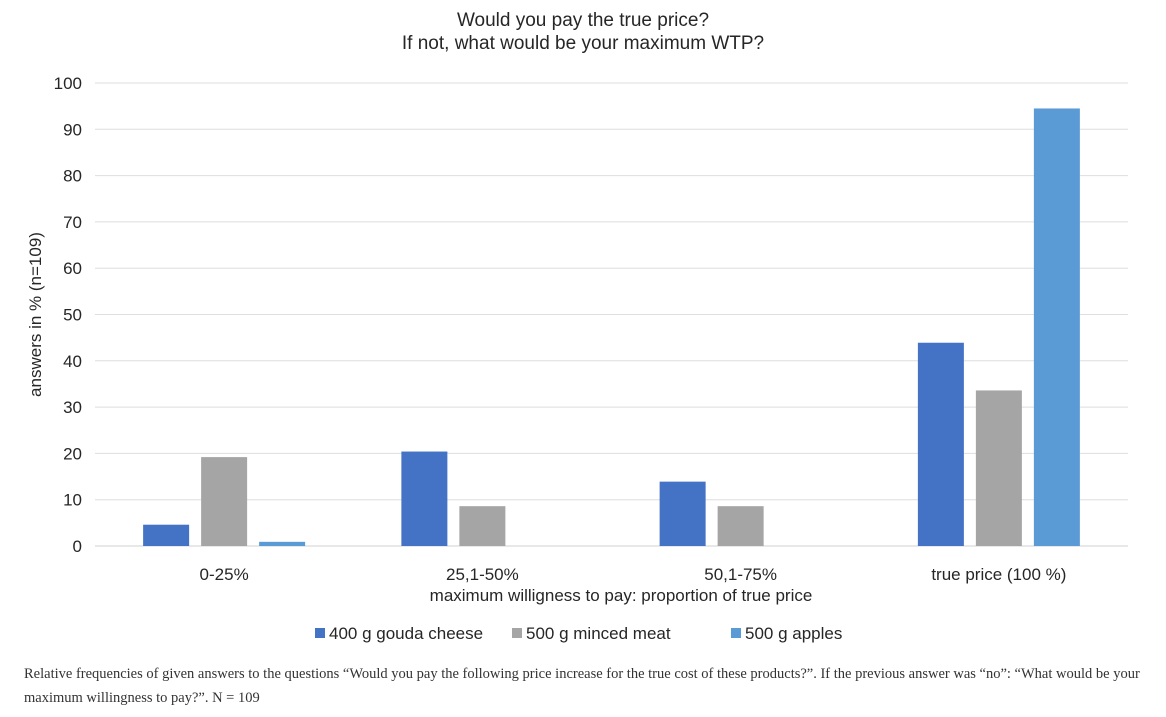 The width and height of the screenshot is (1166, 717). I want to click on legend-label: 500 g apples, so click(793, 633).